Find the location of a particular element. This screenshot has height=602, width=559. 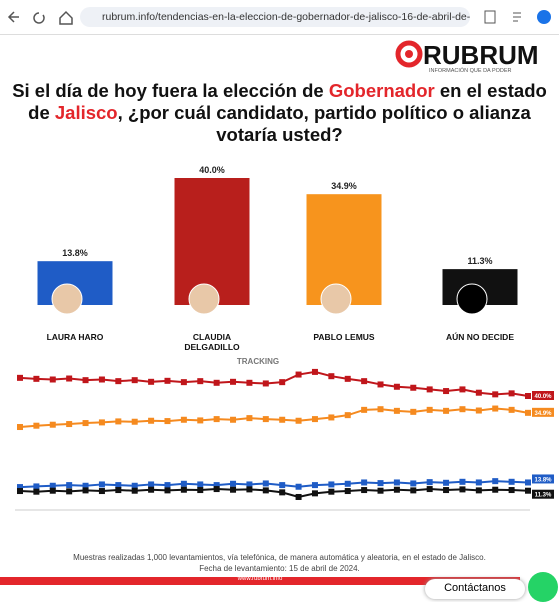

logo-name: RUBRUM is located at coordinates (481, 55).